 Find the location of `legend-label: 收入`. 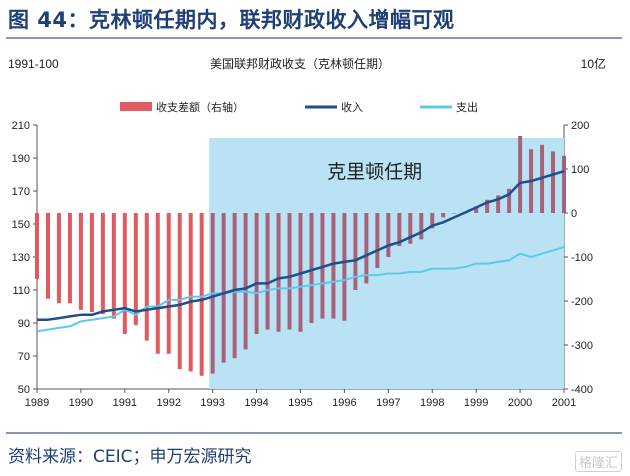

legend-label: 收入 is located at coordinates (352, 107).